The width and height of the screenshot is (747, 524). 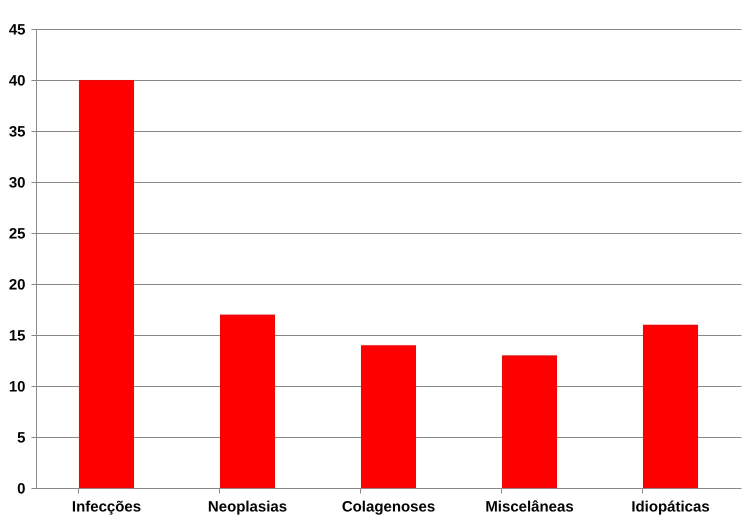 I want to click on y-tick-label: 25, so click(x=17, y=234).